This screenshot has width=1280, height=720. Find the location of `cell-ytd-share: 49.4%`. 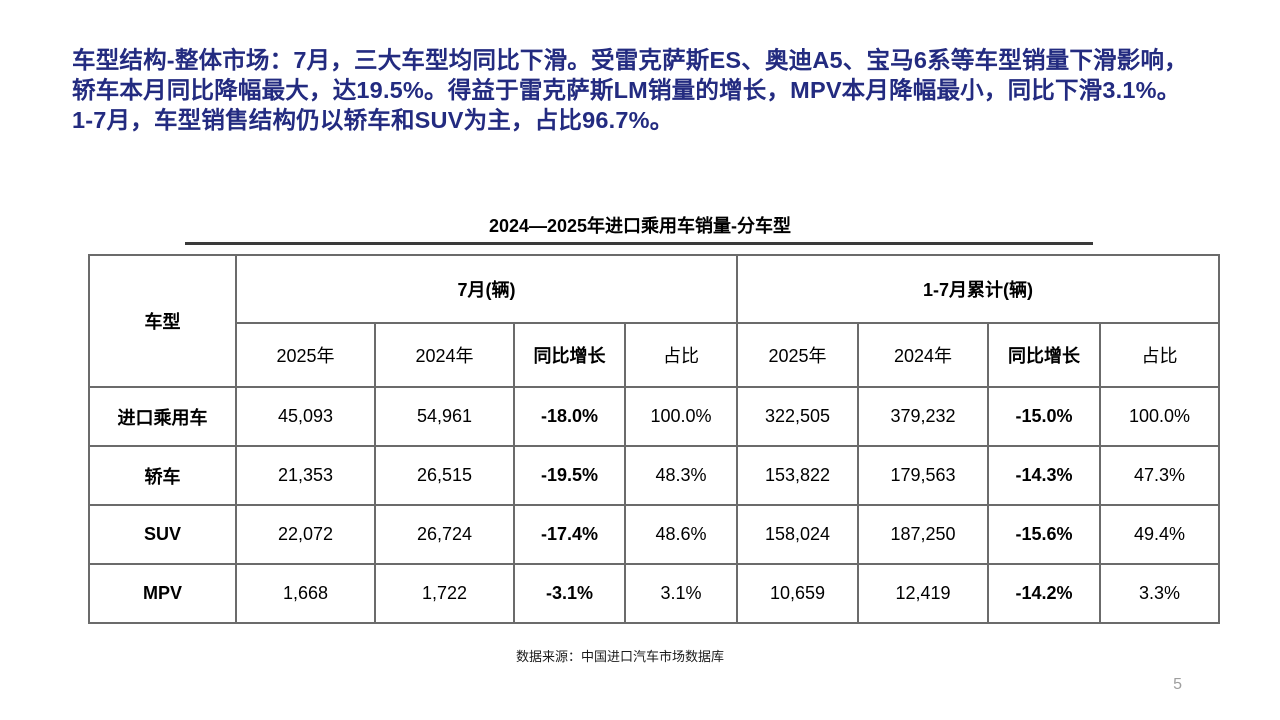

cell-ytd-share: 49.4% is located at coordinates (1159, 534).